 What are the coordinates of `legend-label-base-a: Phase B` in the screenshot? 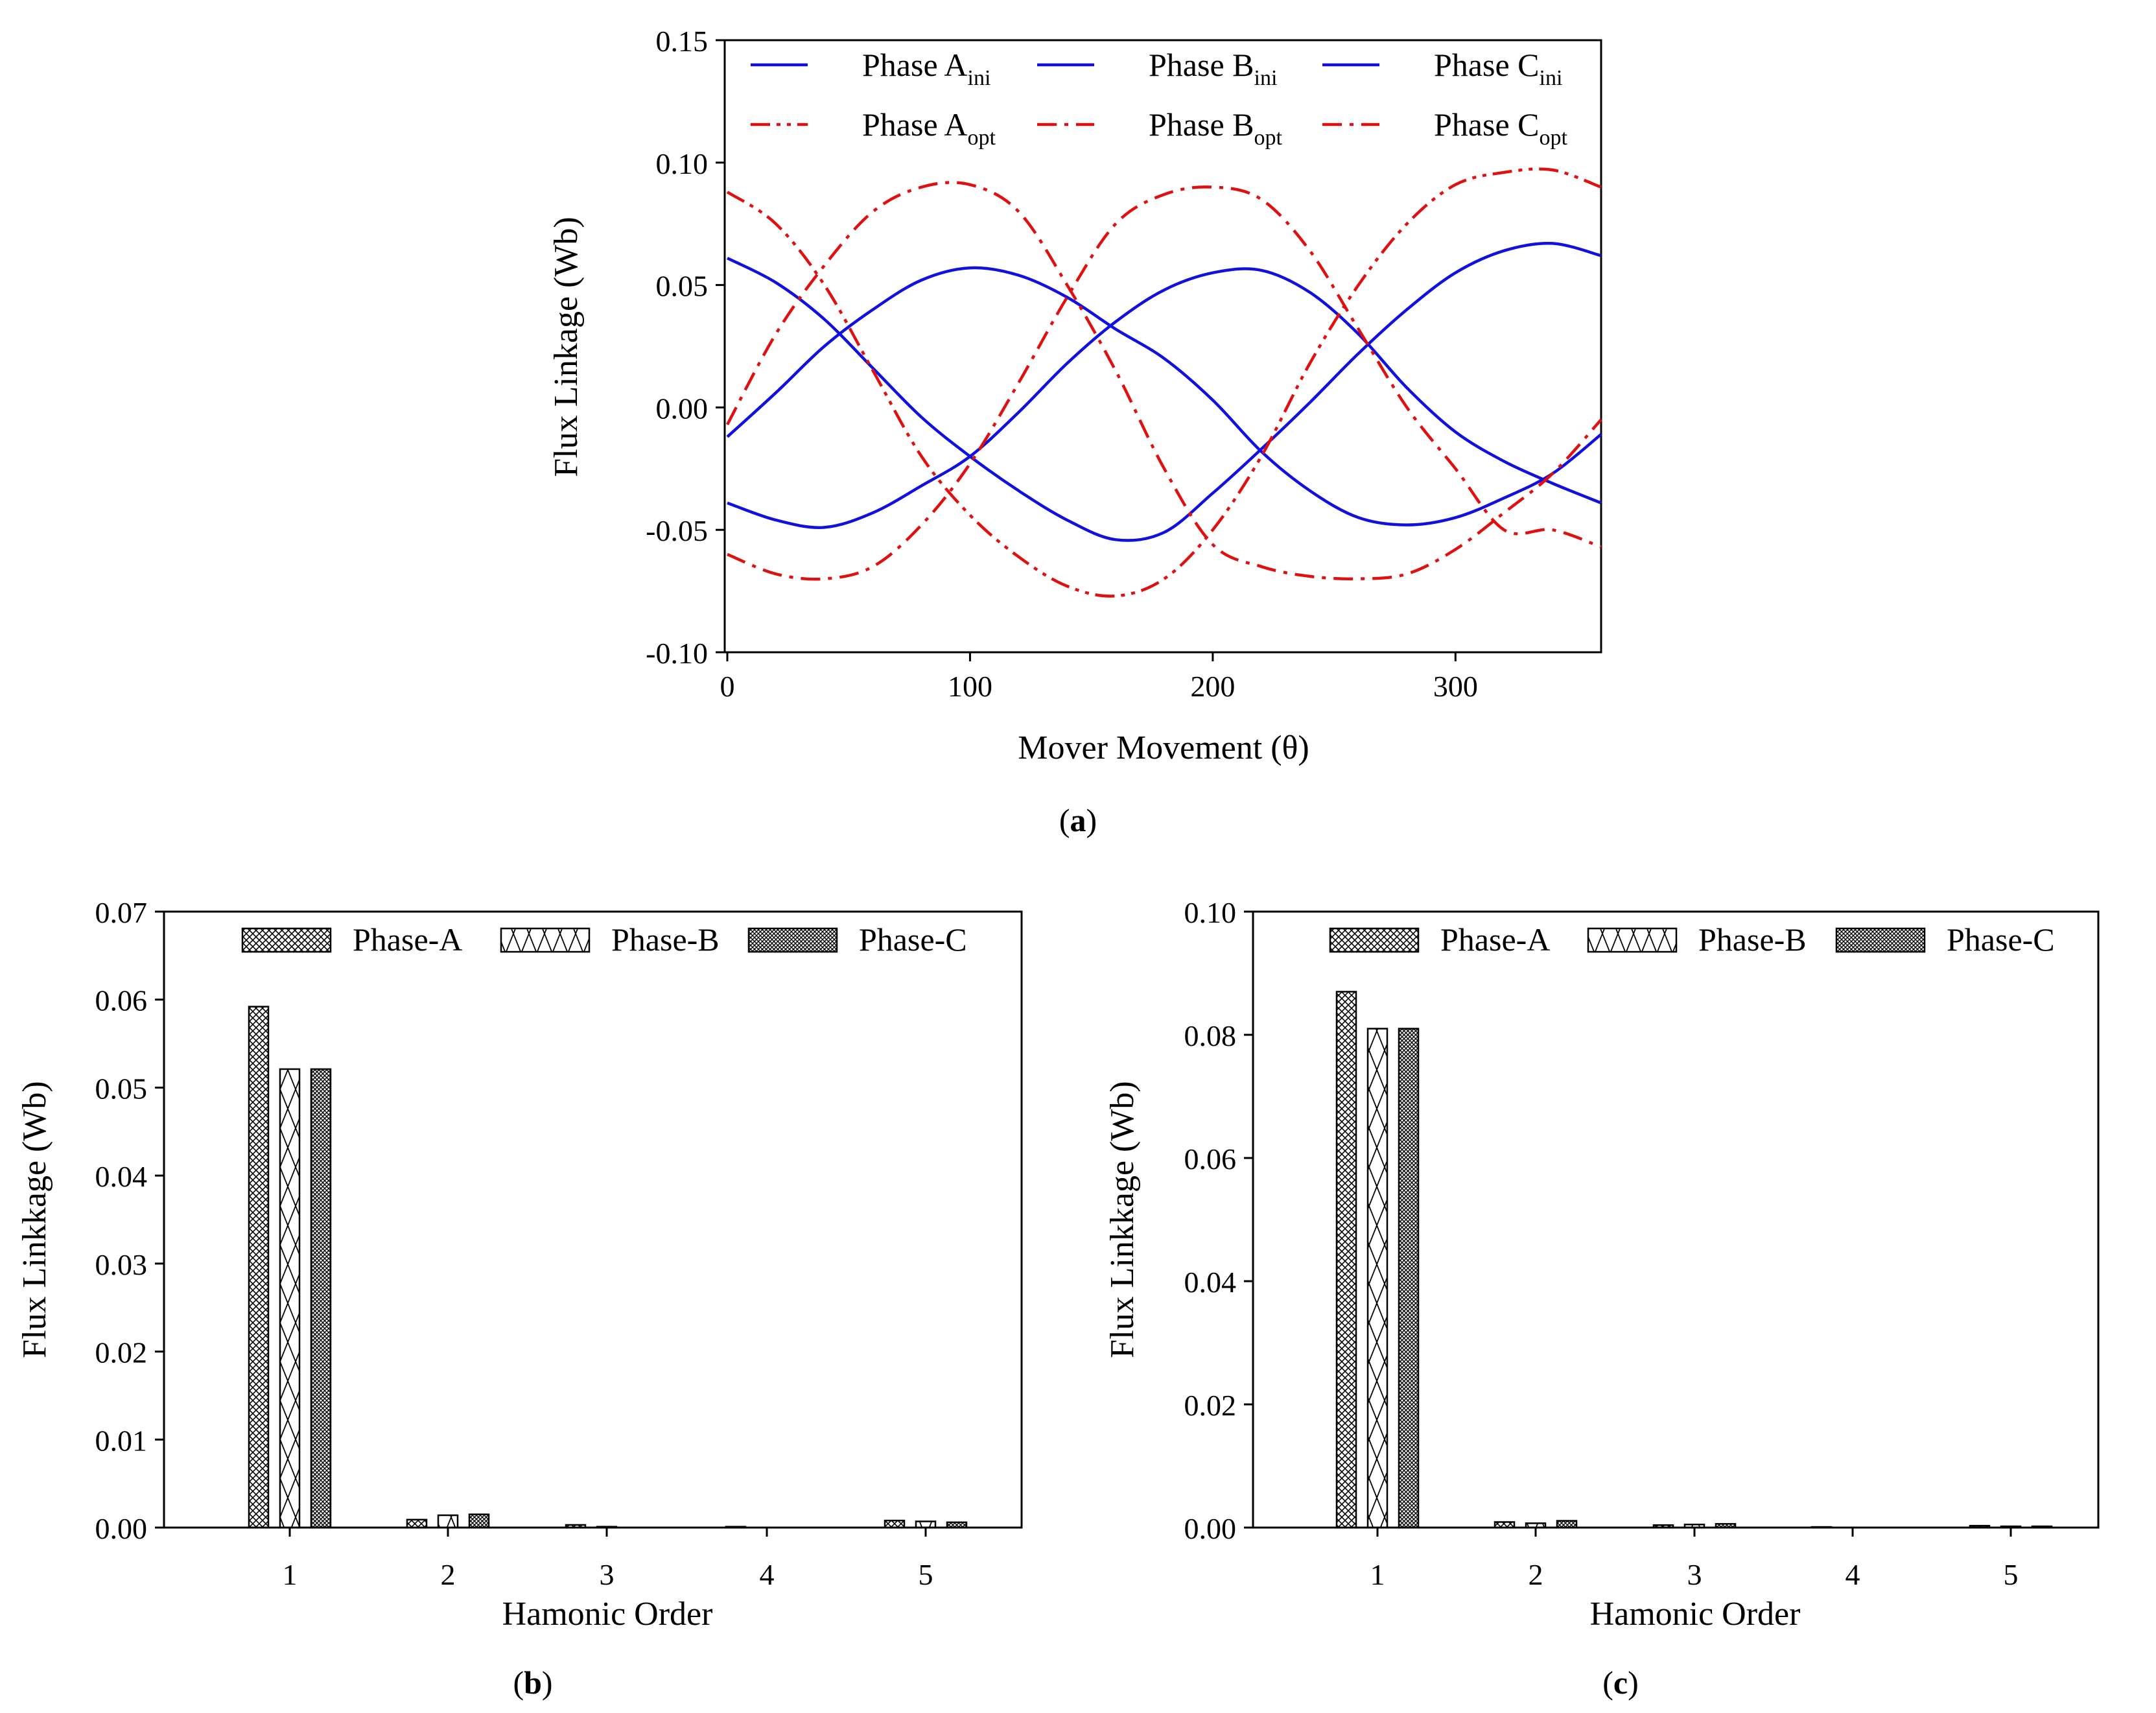 It's located at (1201, 65).